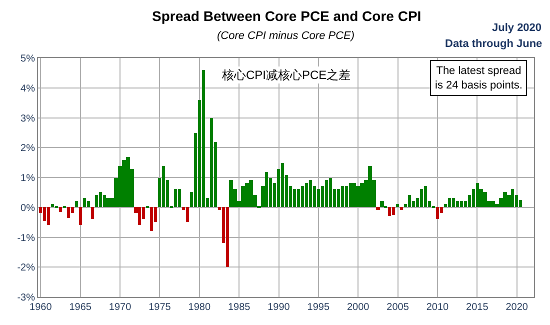 Image resolution: width=550 pixels, height=325 pixels. Describe the element at coordinates (199, 307) in the screenshot. I see `x-tick-label: 1980` at that location.